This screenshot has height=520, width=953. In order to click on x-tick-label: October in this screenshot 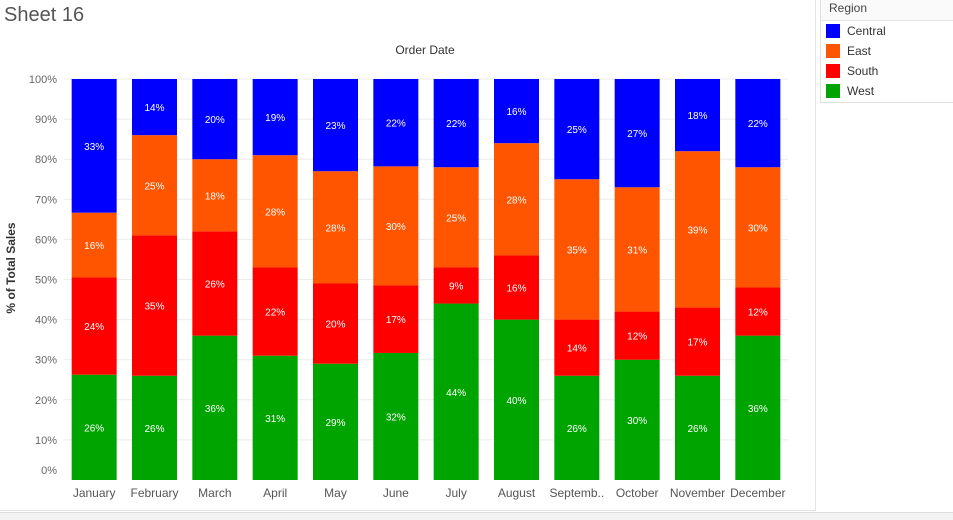, I will do `click(637, 493)`.